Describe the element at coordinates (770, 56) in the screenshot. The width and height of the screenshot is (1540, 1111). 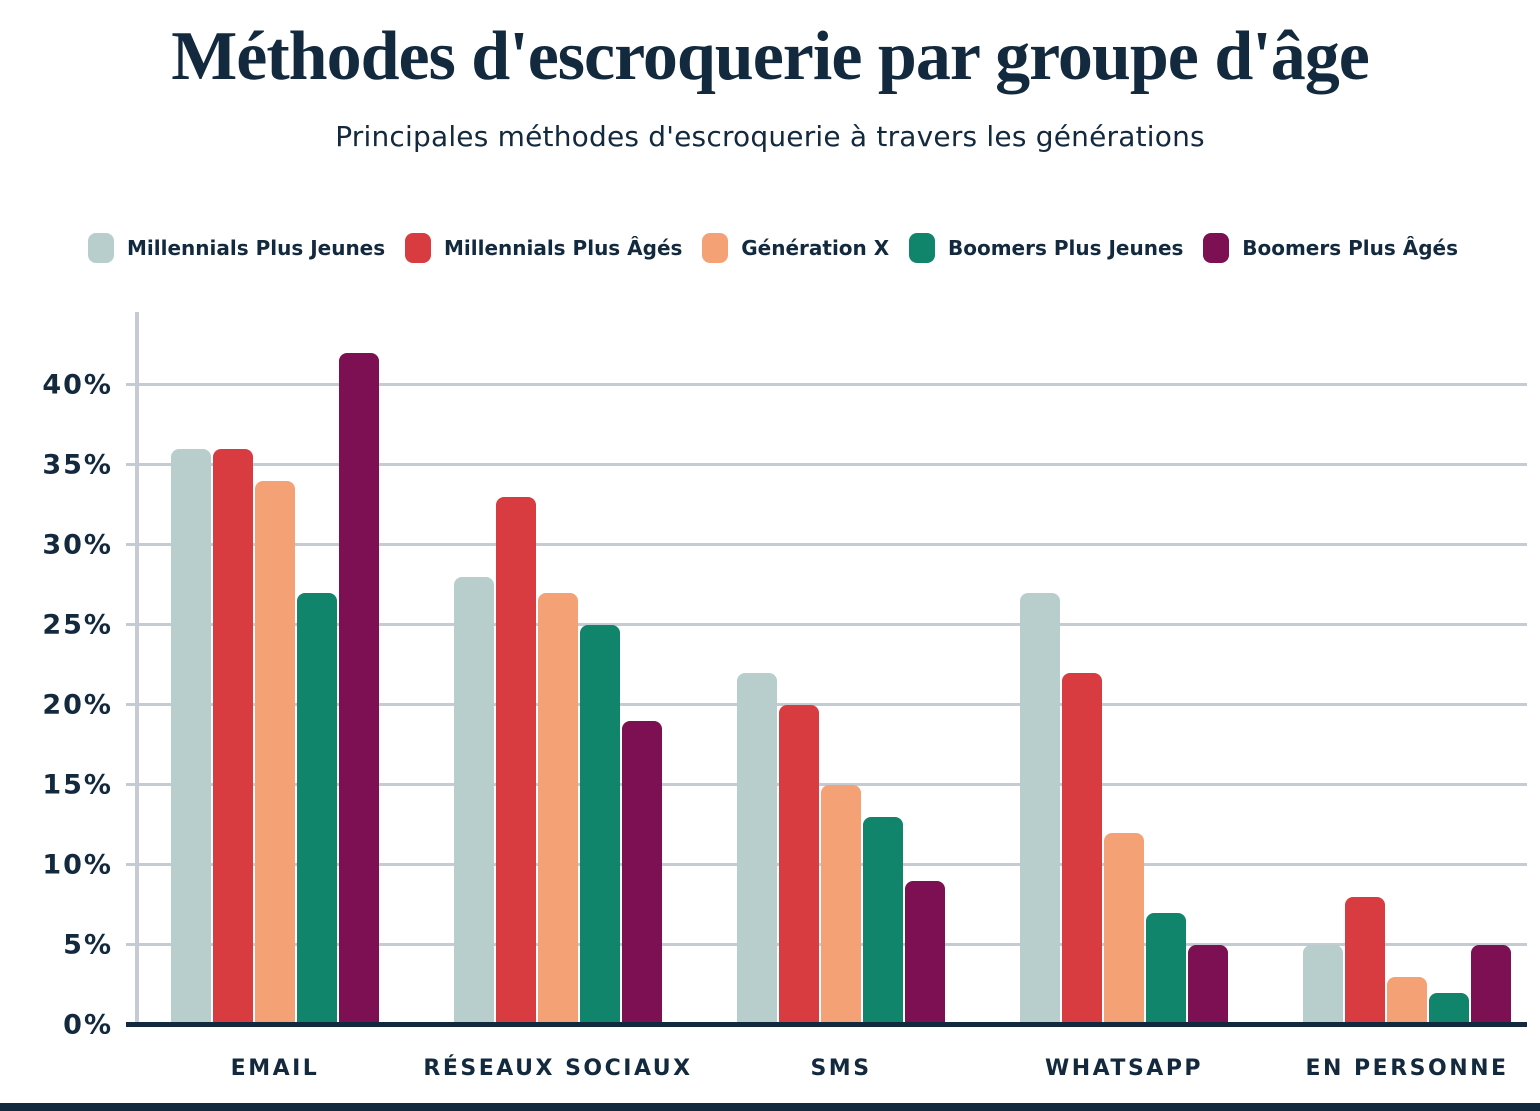
I see `chart-title: Méthodes d'escroquerie par groupe d'âge` at that location.